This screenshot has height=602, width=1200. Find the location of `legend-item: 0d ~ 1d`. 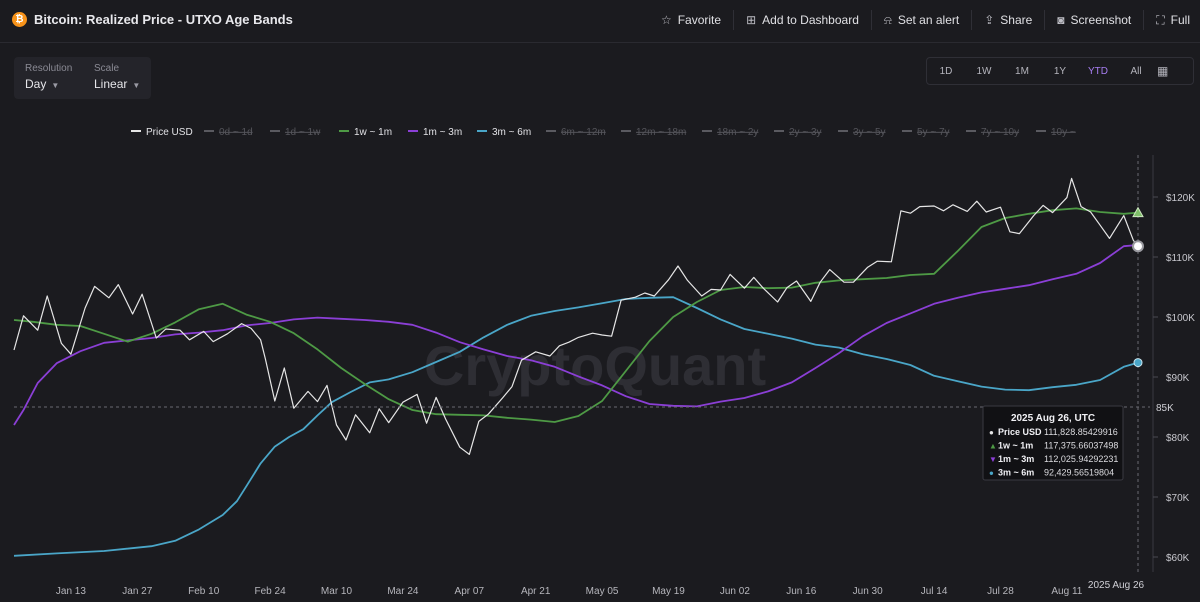

legend-item: 0d ~ 1d is located at coordinates (228, 132).